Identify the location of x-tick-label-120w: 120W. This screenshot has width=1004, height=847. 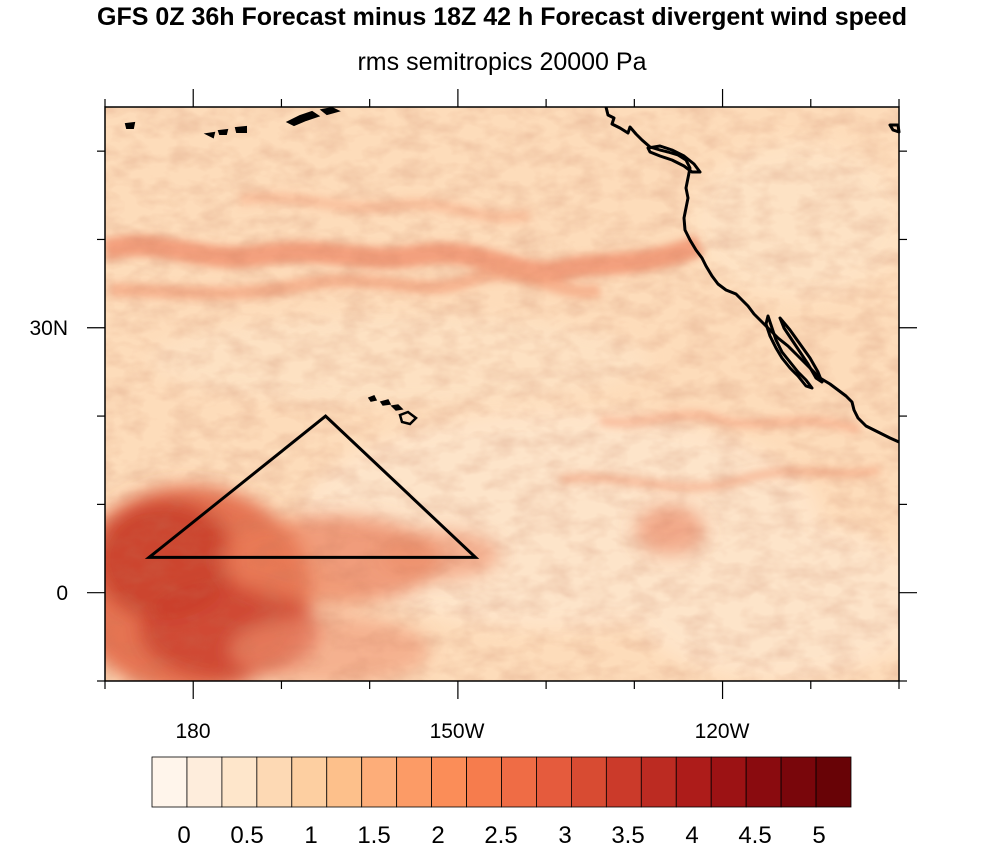
(722, 731).